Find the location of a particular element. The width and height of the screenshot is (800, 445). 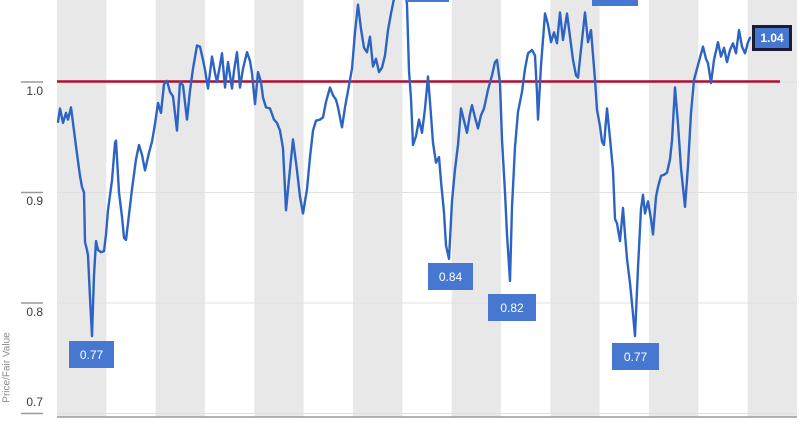

y-axis-title: Price/Fair Value is located at coordinates (7, 367).